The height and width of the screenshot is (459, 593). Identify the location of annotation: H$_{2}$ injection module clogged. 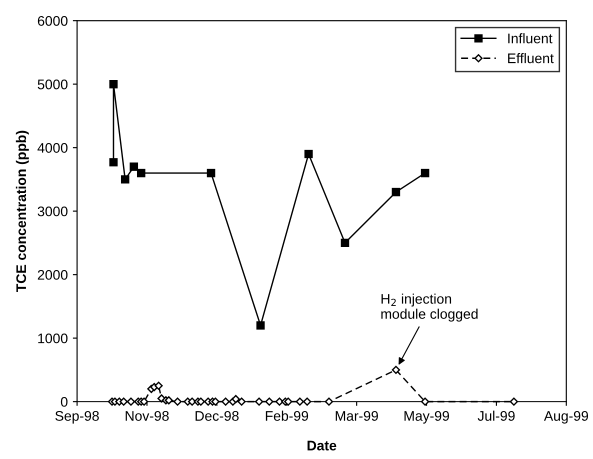
(429, 308).